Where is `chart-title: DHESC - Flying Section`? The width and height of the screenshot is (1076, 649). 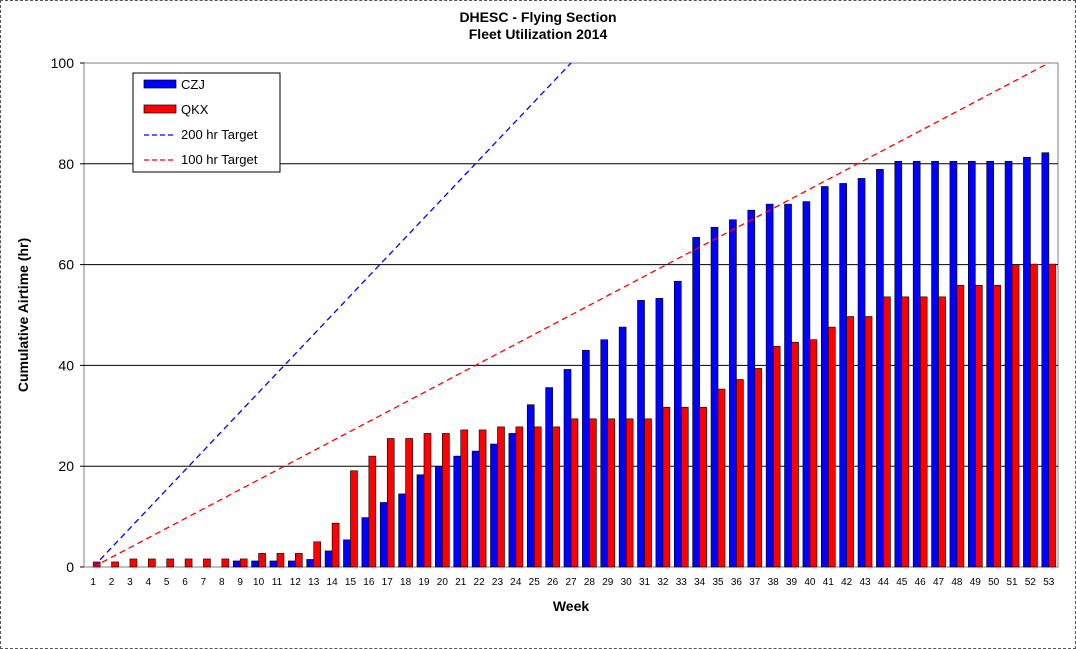
chart-title: DHESC - Flying Section is located at coordinates (538, 17).